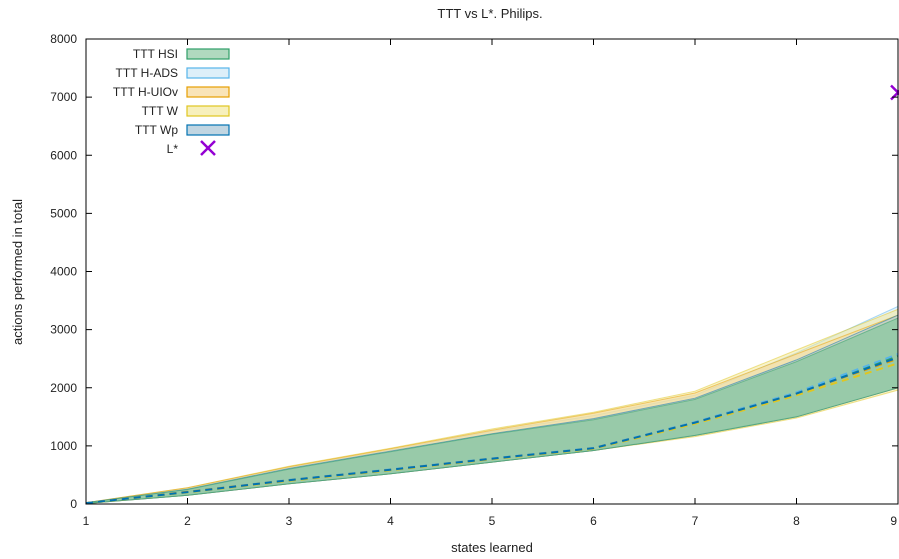  I want to click on x-tick-label: 8, so click(796, 521).